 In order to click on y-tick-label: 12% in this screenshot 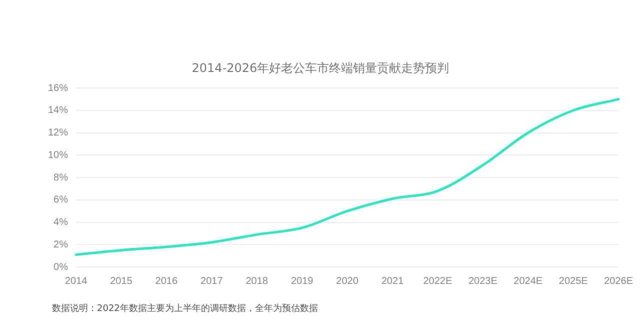, I will do `click(58, 133)`.